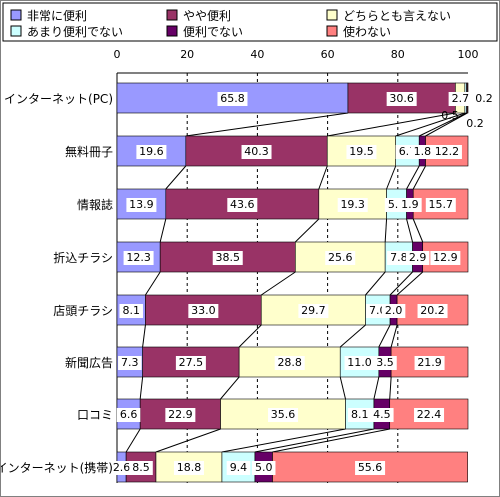  I want to click on data-label-1-5: 0.2, so click(484, 98).